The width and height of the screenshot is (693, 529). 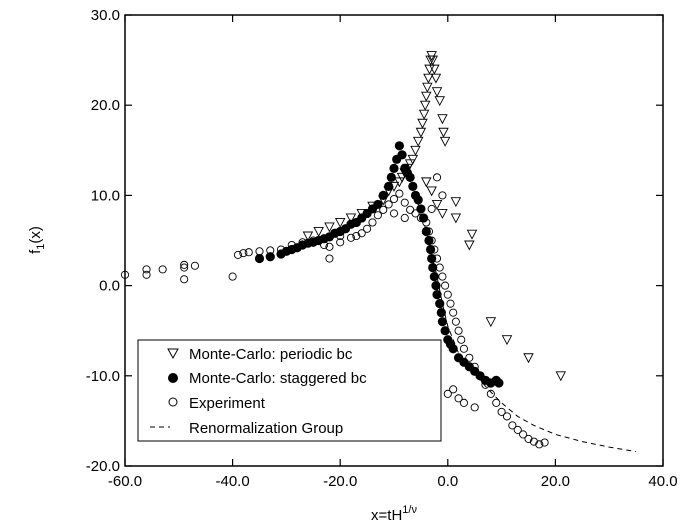 What do you see at coordinates (227, 403) in the screenshot?
I see `legend-label-experiment: Experiment` at bounding box center [227, 403].